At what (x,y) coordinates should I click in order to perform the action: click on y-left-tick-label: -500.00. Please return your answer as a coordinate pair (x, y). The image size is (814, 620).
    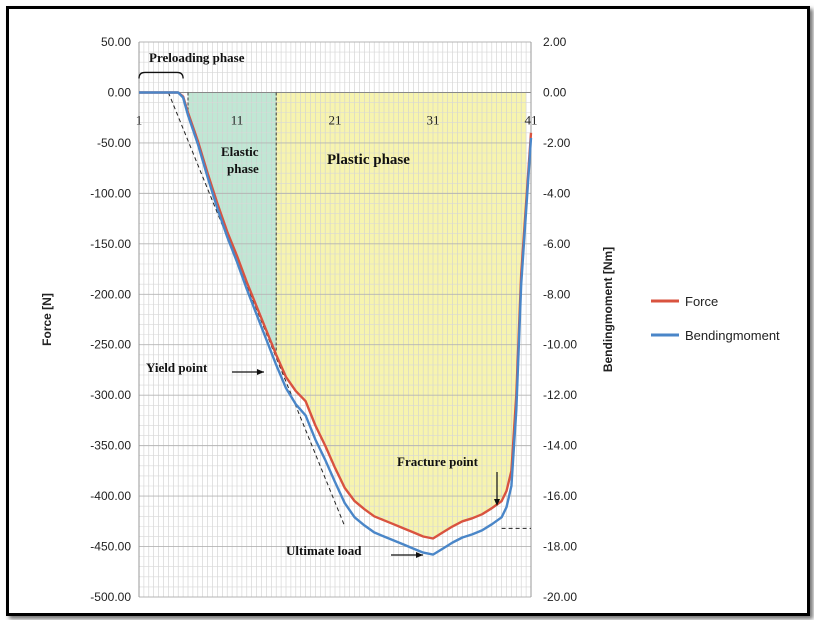
    Looking at the image, I should click on (110, 597).